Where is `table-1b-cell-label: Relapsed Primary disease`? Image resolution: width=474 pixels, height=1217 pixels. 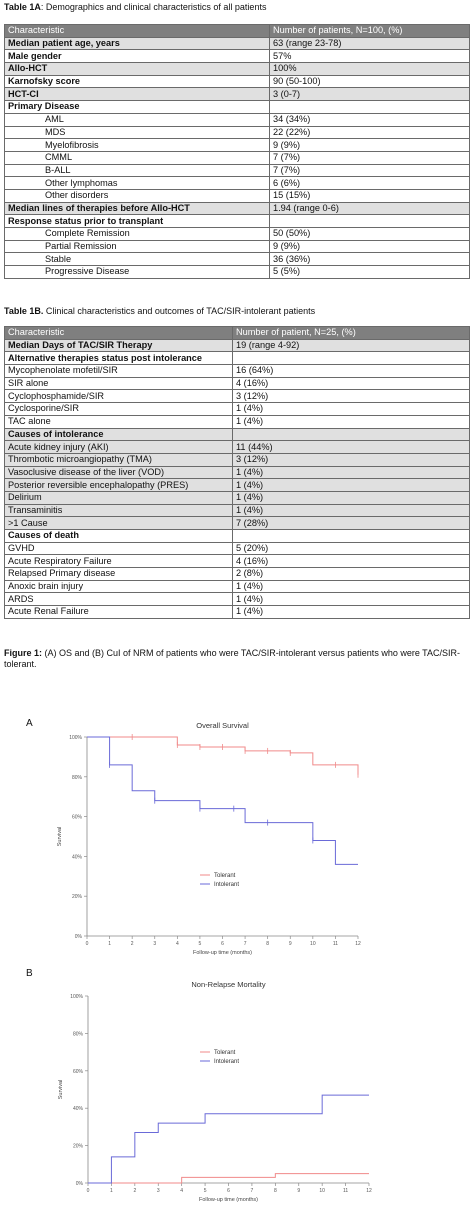 table-1b-cell-label: Relapsed Primary disease is located at coordinates (118, 574).